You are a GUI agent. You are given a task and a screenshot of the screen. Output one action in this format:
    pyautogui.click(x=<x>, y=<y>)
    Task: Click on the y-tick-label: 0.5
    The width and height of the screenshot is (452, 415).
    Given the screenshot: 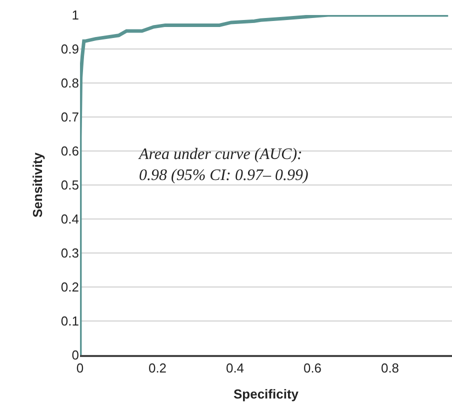 What is the action you would take?
    pyautogui.click(x=69, y=185)
    